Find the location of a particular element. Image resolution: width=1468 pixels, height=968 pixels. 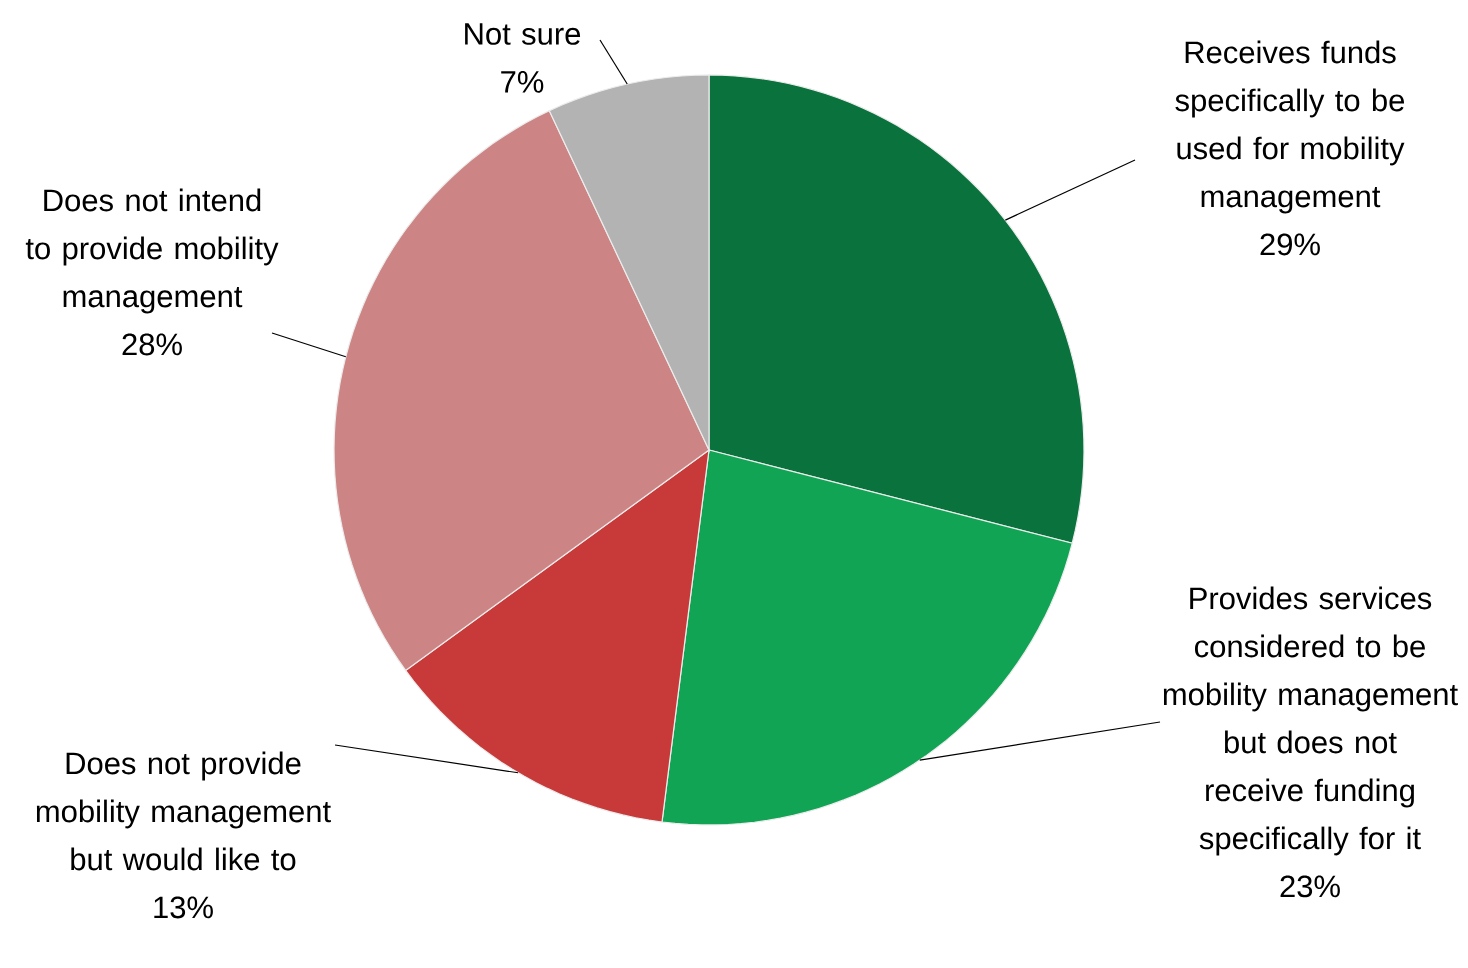

data-label: 7% is located at coordinates (522, 82).